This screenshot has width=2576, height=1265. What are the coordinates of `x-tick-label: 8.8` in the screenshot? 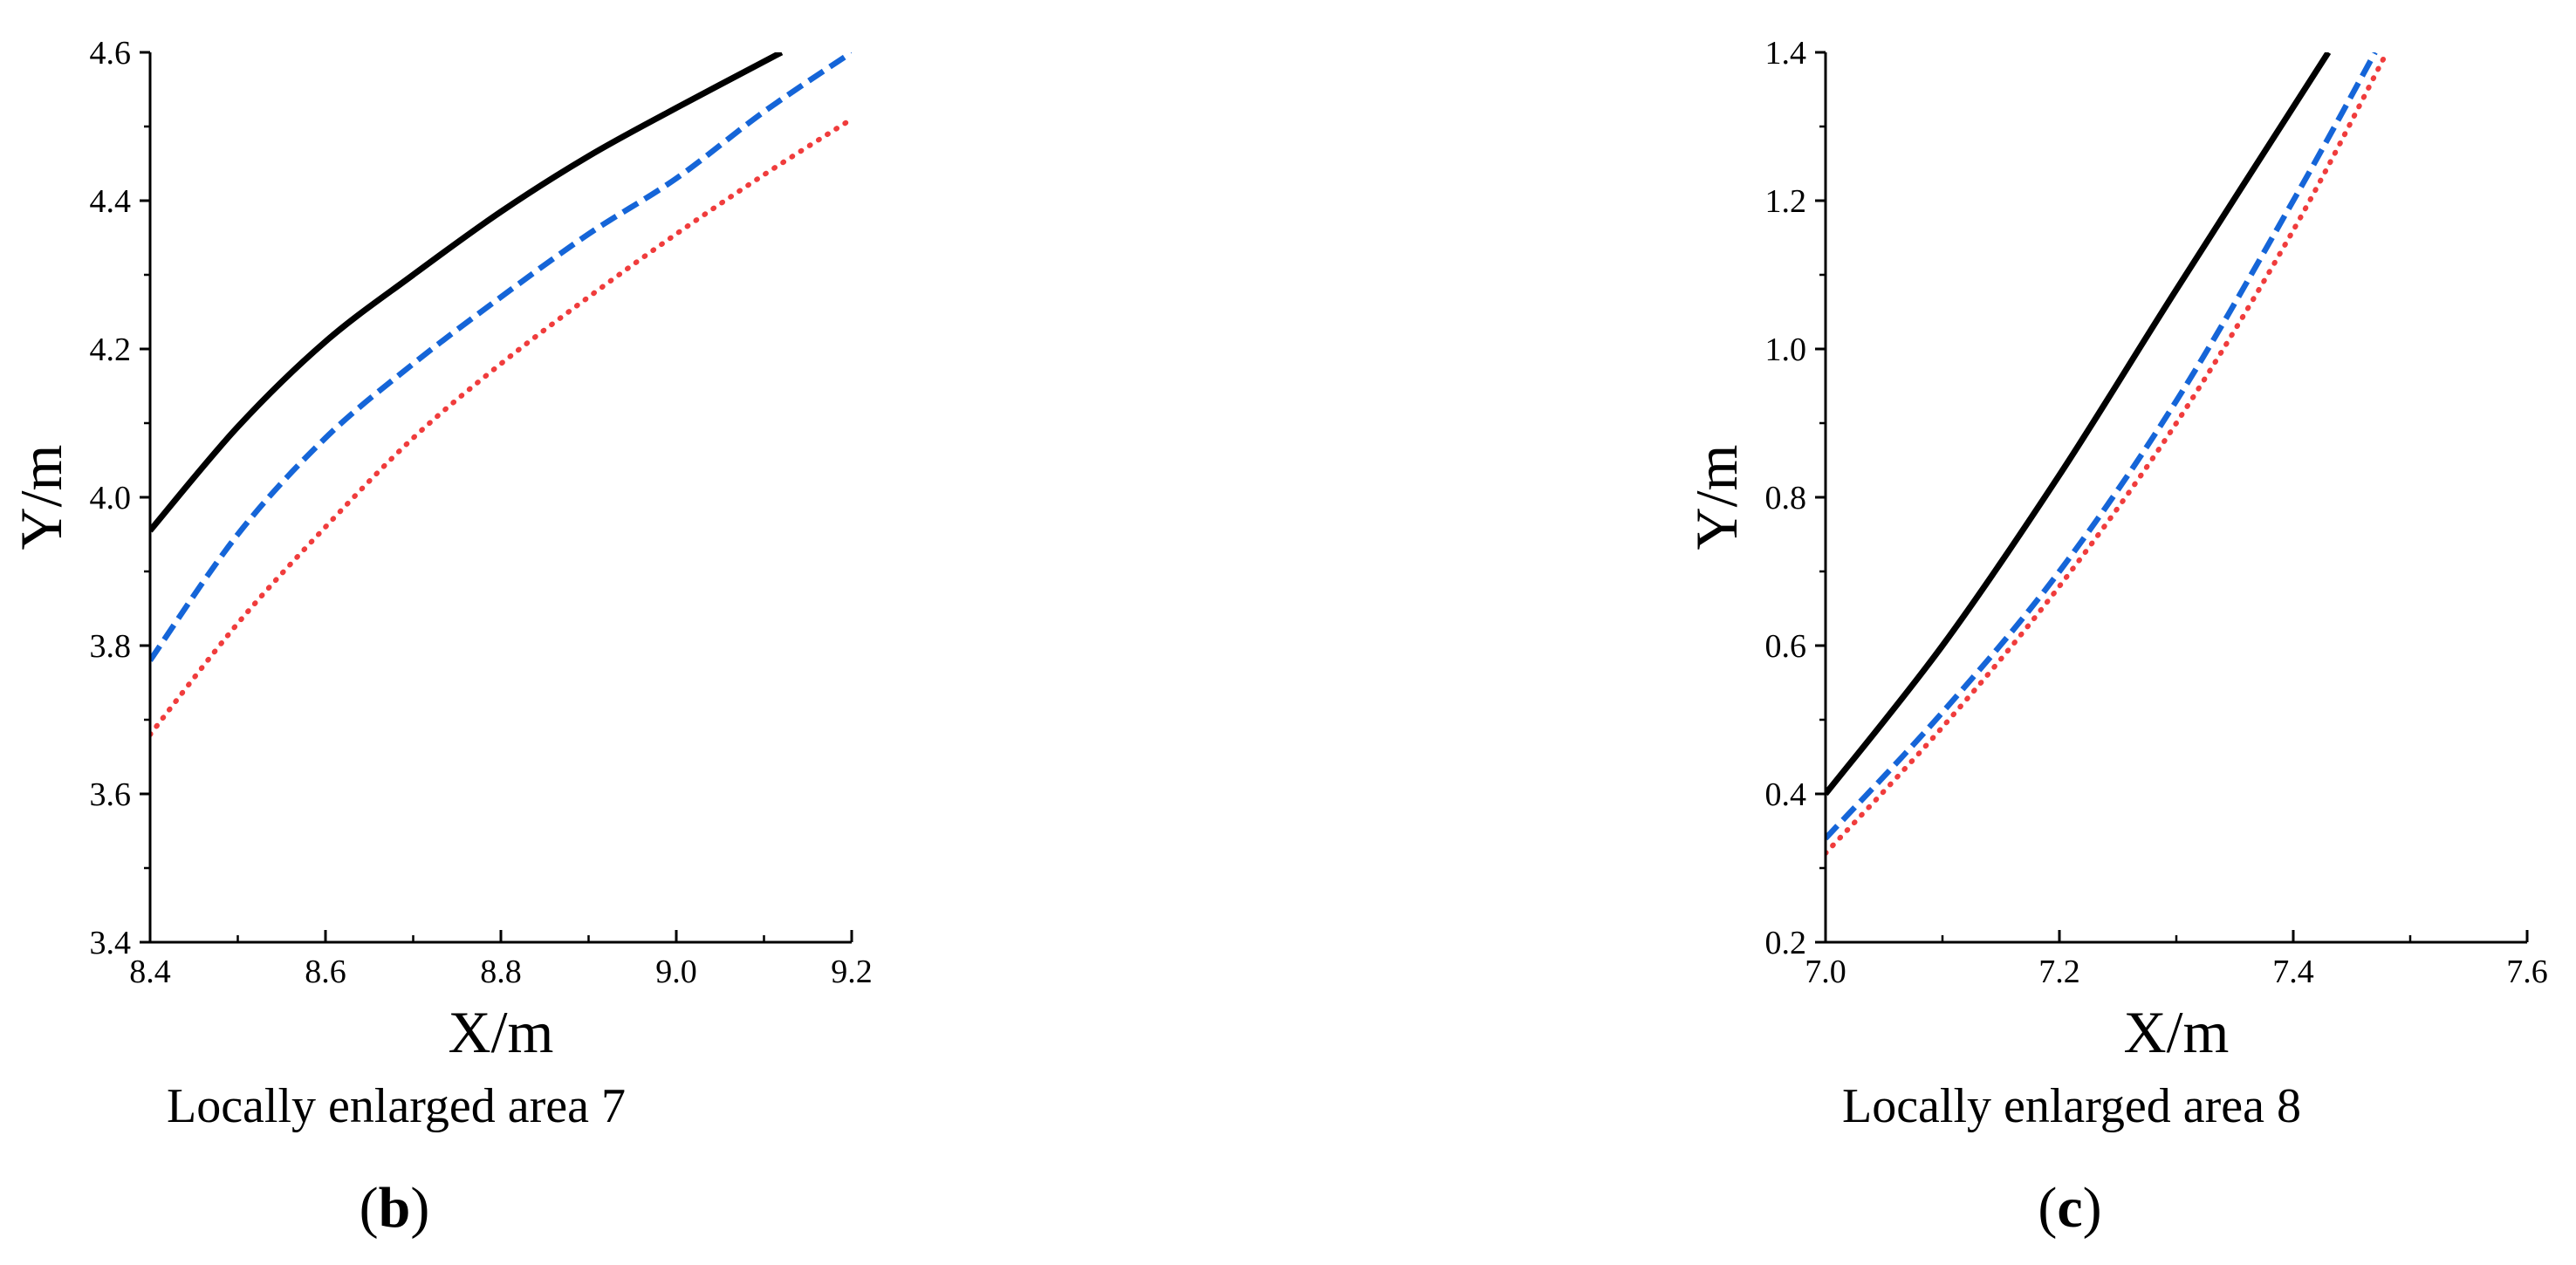 It's located at (501, 972).